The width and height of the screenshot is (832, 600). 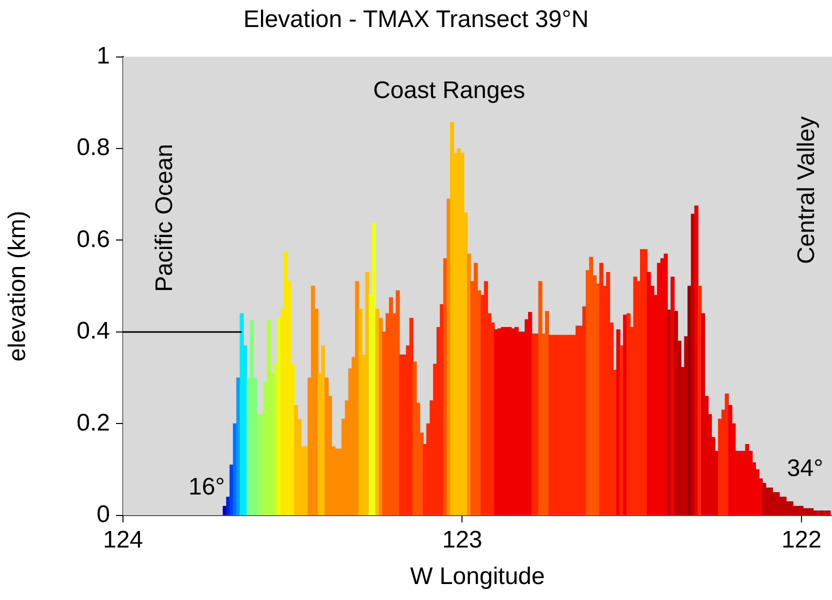 I want to click on chart-title: Elevation - TMAX Transect 39°N, so click(x=416, y=20).